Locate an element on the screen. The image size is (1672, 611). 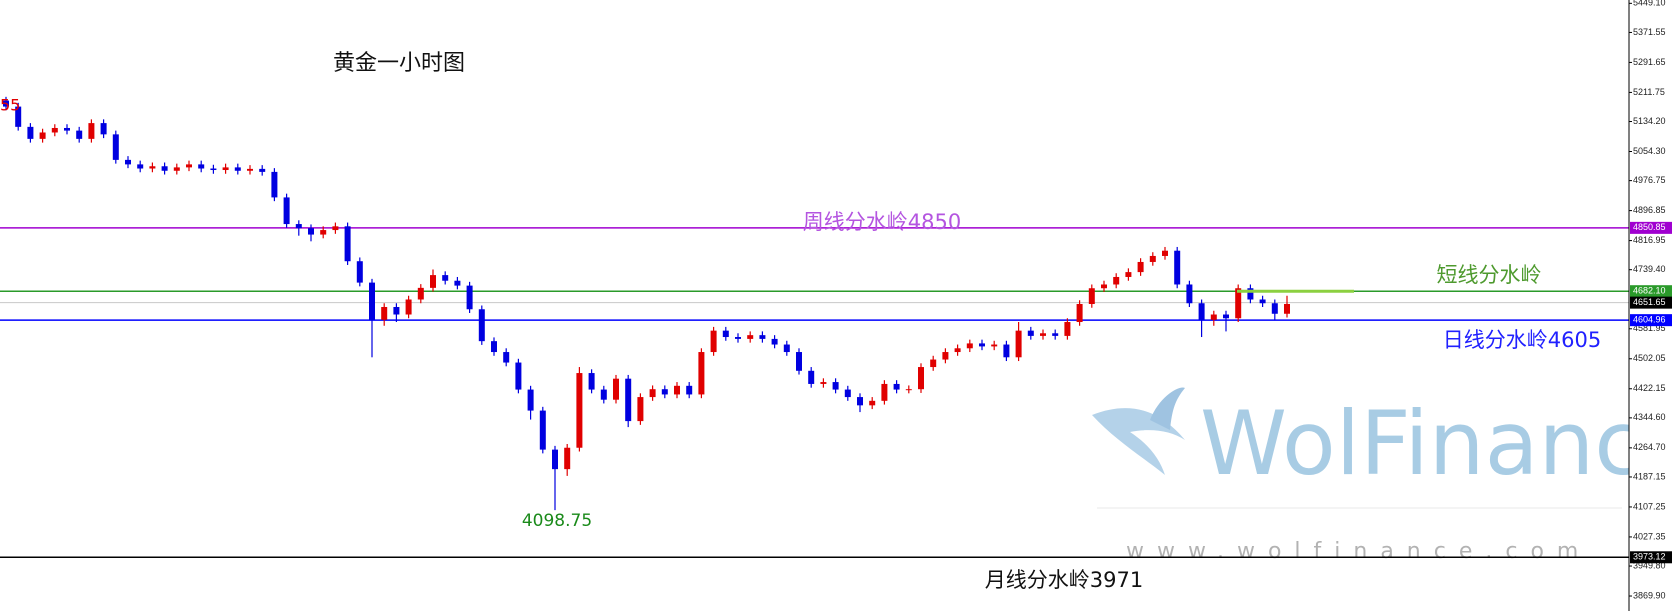
level-label: 3973.12 is located at coordinates (1649, 557).